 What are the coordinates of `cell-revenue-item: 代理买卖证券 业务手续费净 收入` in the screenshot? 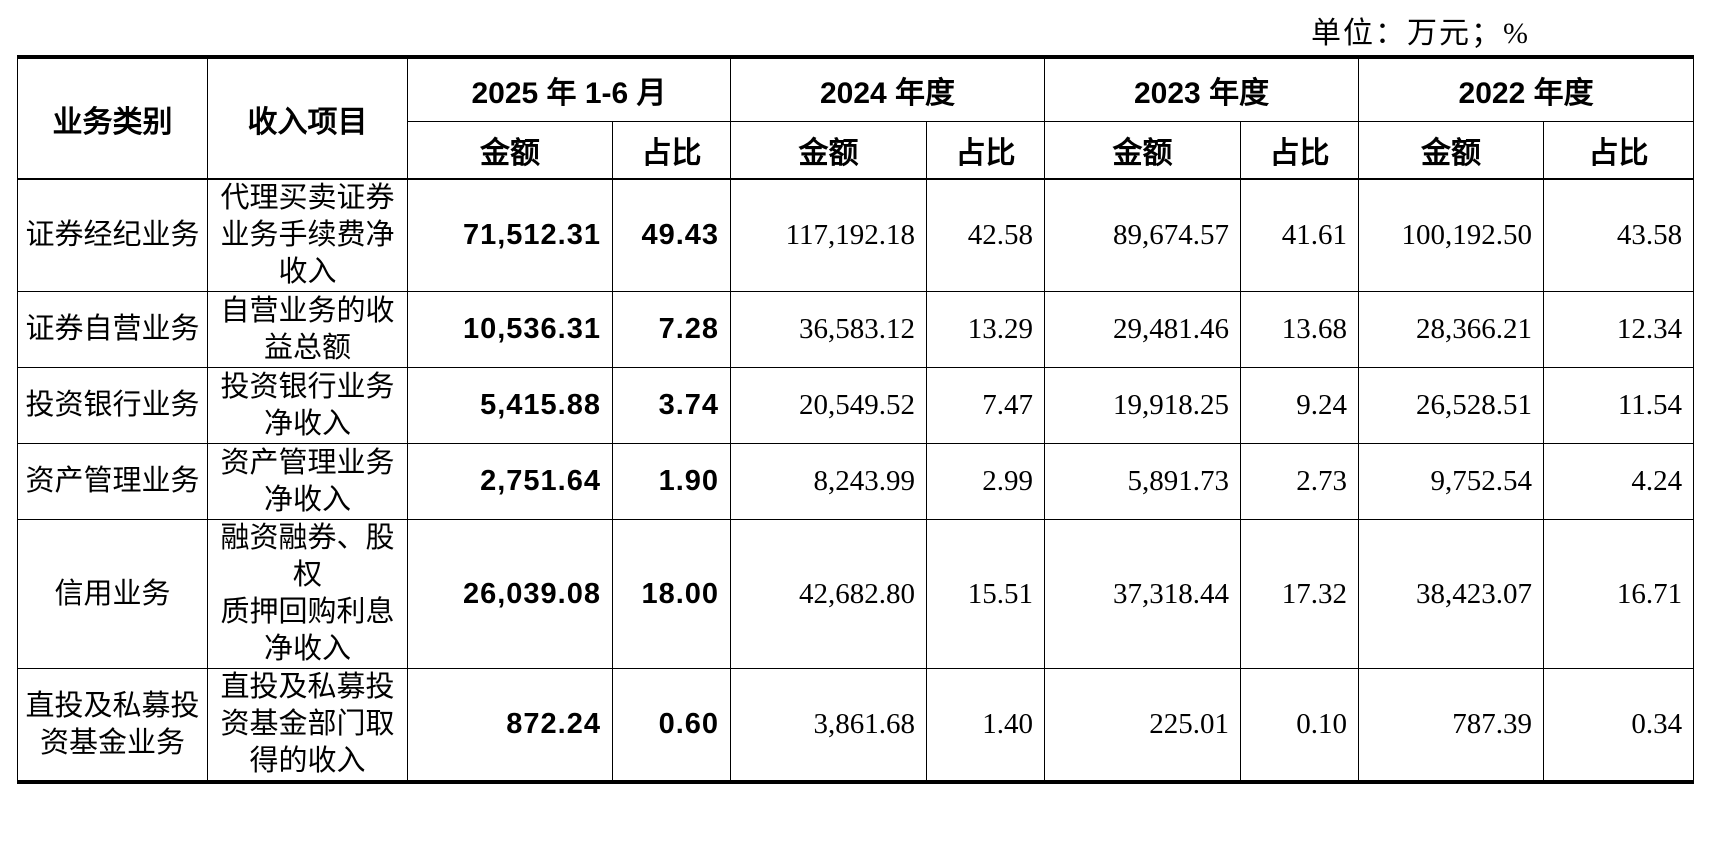 It's located at (307, 235).